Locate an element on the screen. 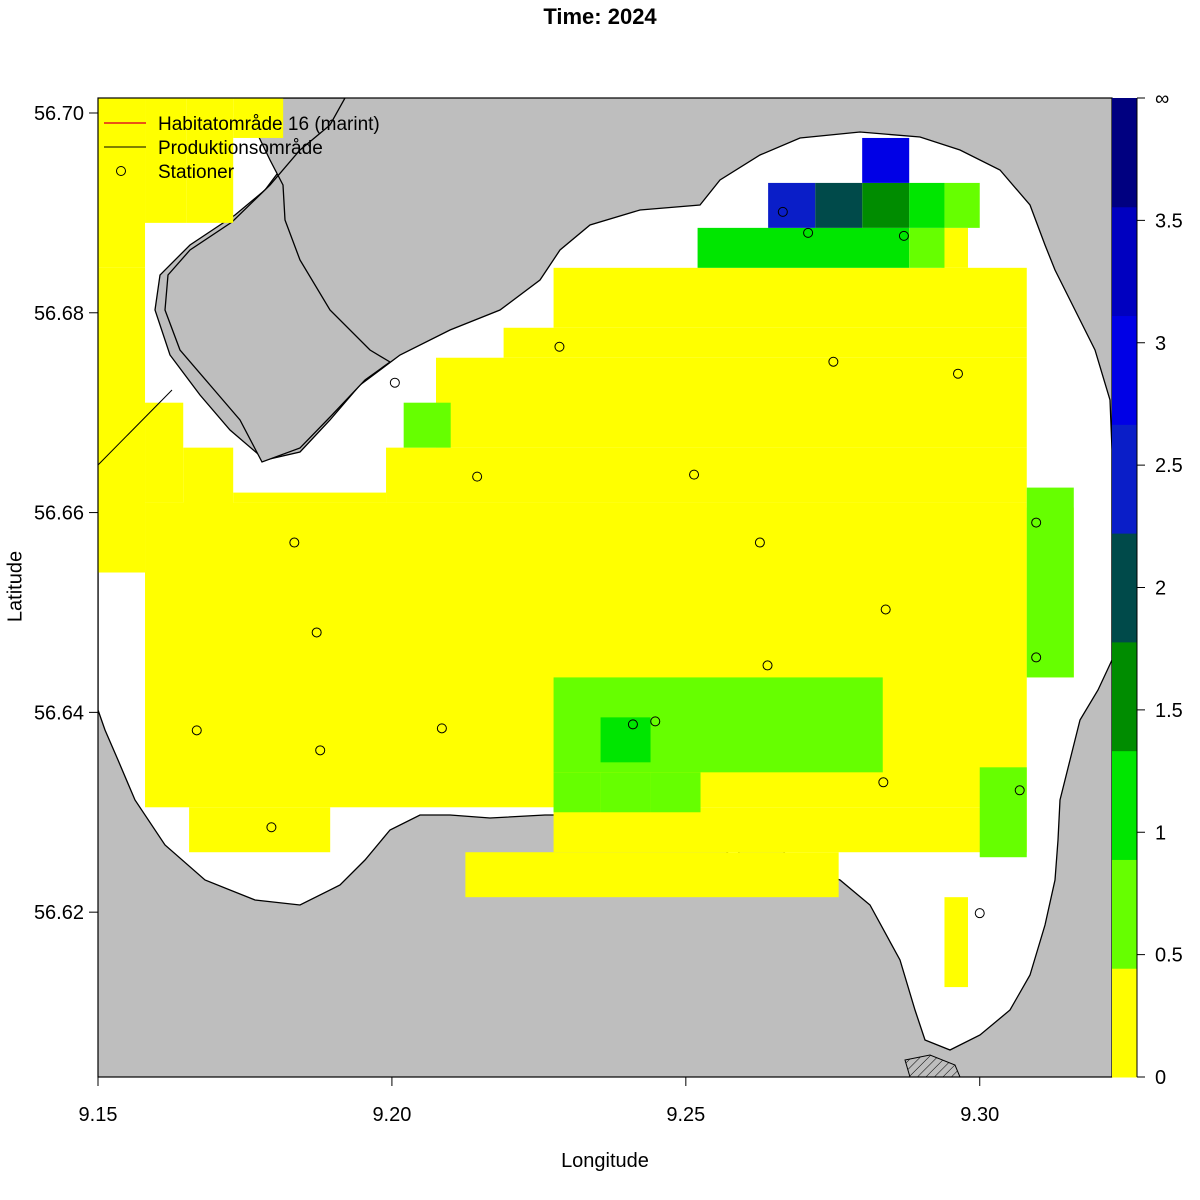 The image size is (1200, 1200). colorbar-label: 3 is located at coordinates (1160, 344).